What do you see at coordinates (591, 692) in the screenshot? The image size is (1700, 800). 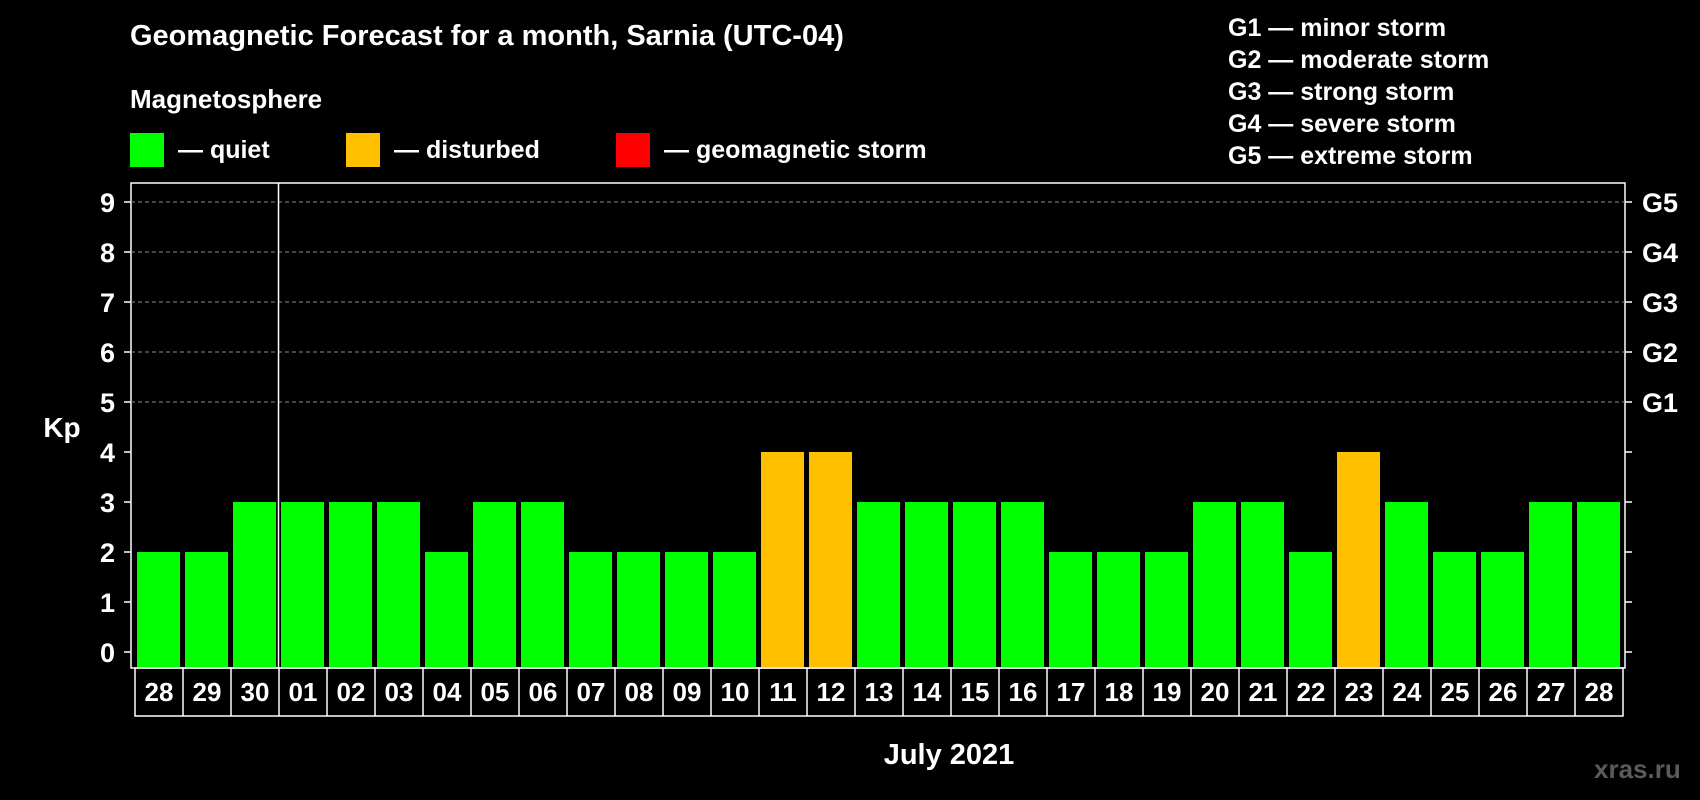 I see `x-tick-label-10: 07` at bounding box center [591, 692].